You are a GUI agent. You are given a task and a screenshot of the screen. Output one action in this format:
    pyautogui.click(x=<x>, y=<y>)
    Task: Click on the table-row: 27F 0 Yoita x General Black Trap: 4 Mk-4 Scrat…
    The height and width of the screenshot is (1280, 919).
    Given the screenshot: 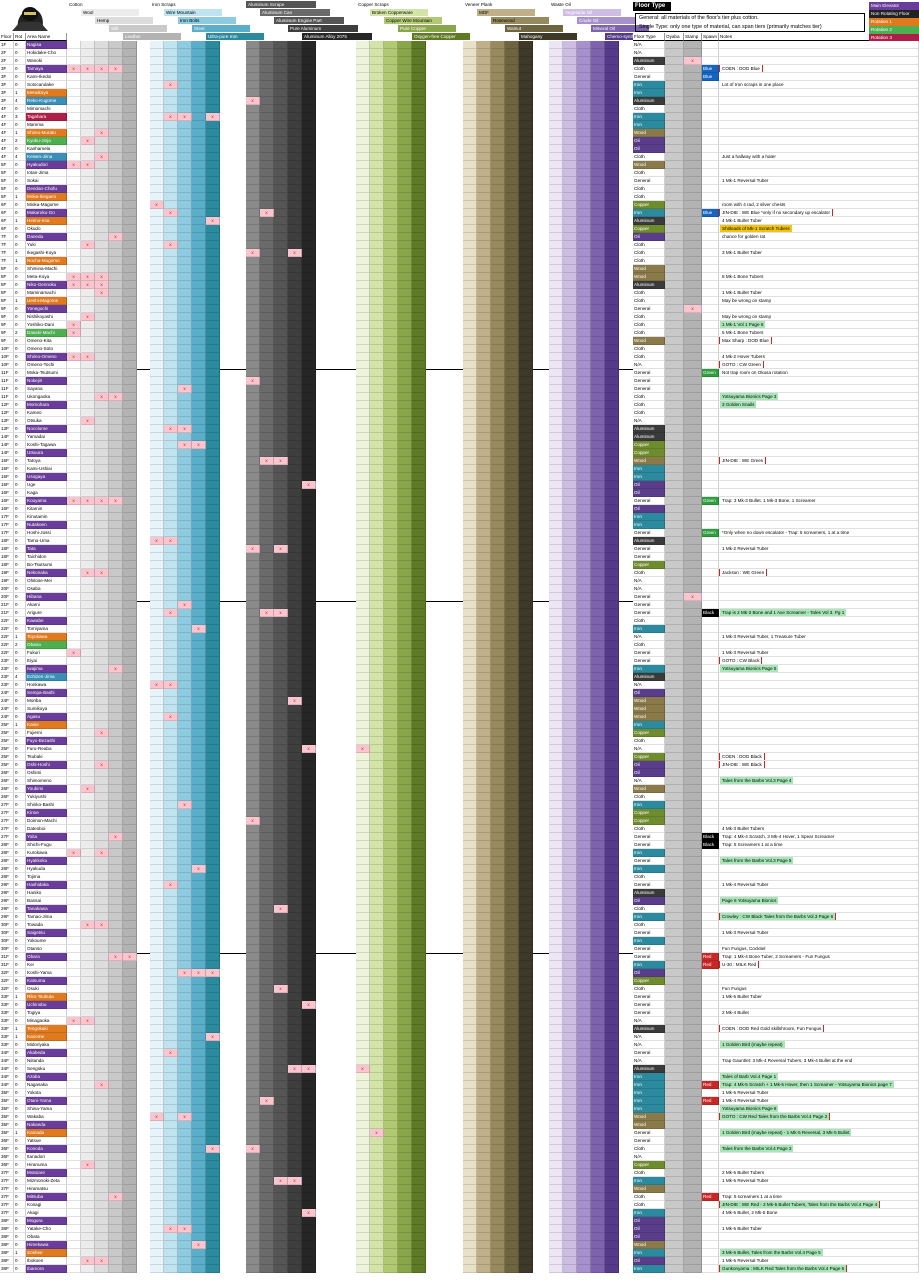 What is the action you would take?
    pyautogui.click(x=459, y=837)
    